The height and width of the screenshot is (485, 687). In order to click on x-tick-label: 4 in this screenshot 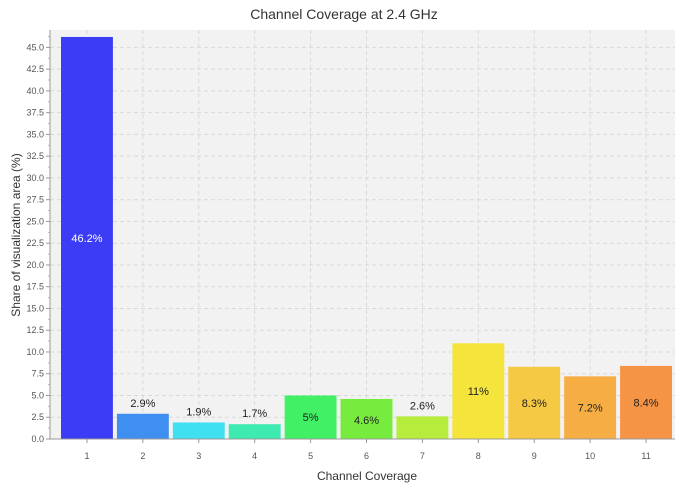, I will do `click(254, 456)`.